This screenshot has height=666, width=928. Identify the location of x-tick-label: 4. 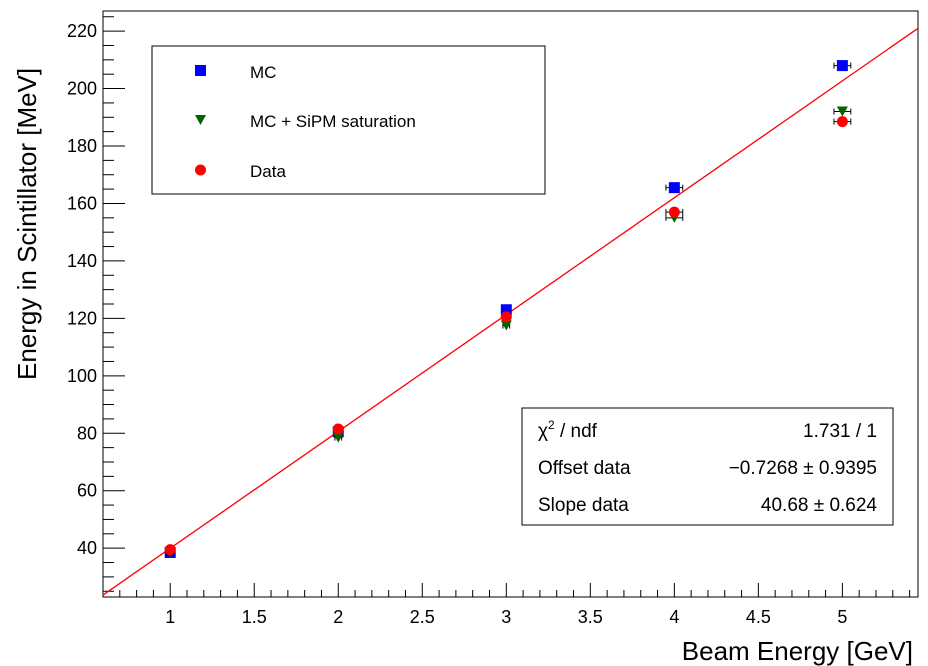
(674, 617).